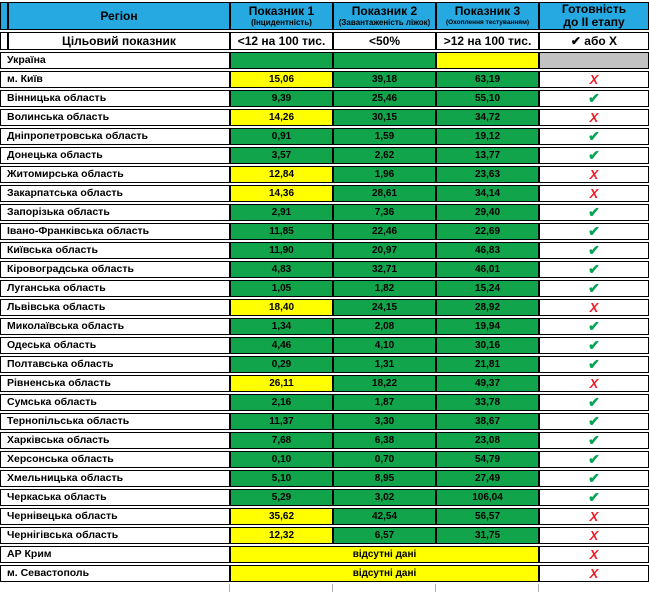 Image resolution: width=649 pixels, height=592 pixels. What do you see at coordinates (487, 478) in the screenshot?
I see `indicator-3-value-cell: 27,49` at bounding box center [487, 478].